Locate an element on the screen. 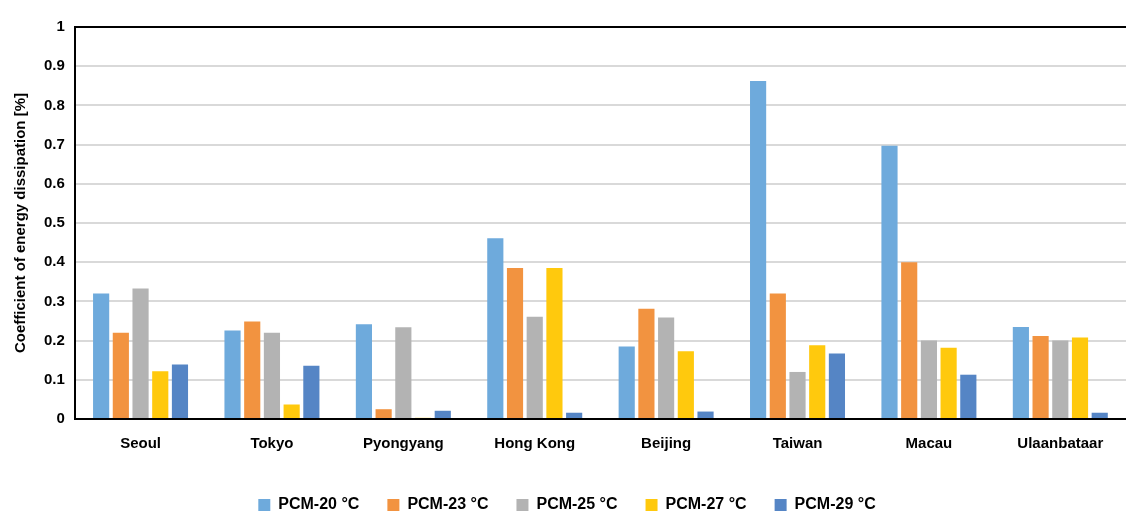 This screenshot has width=1134, height=531. y-tick-label: 0.9 is located at coordinates (54, 65).